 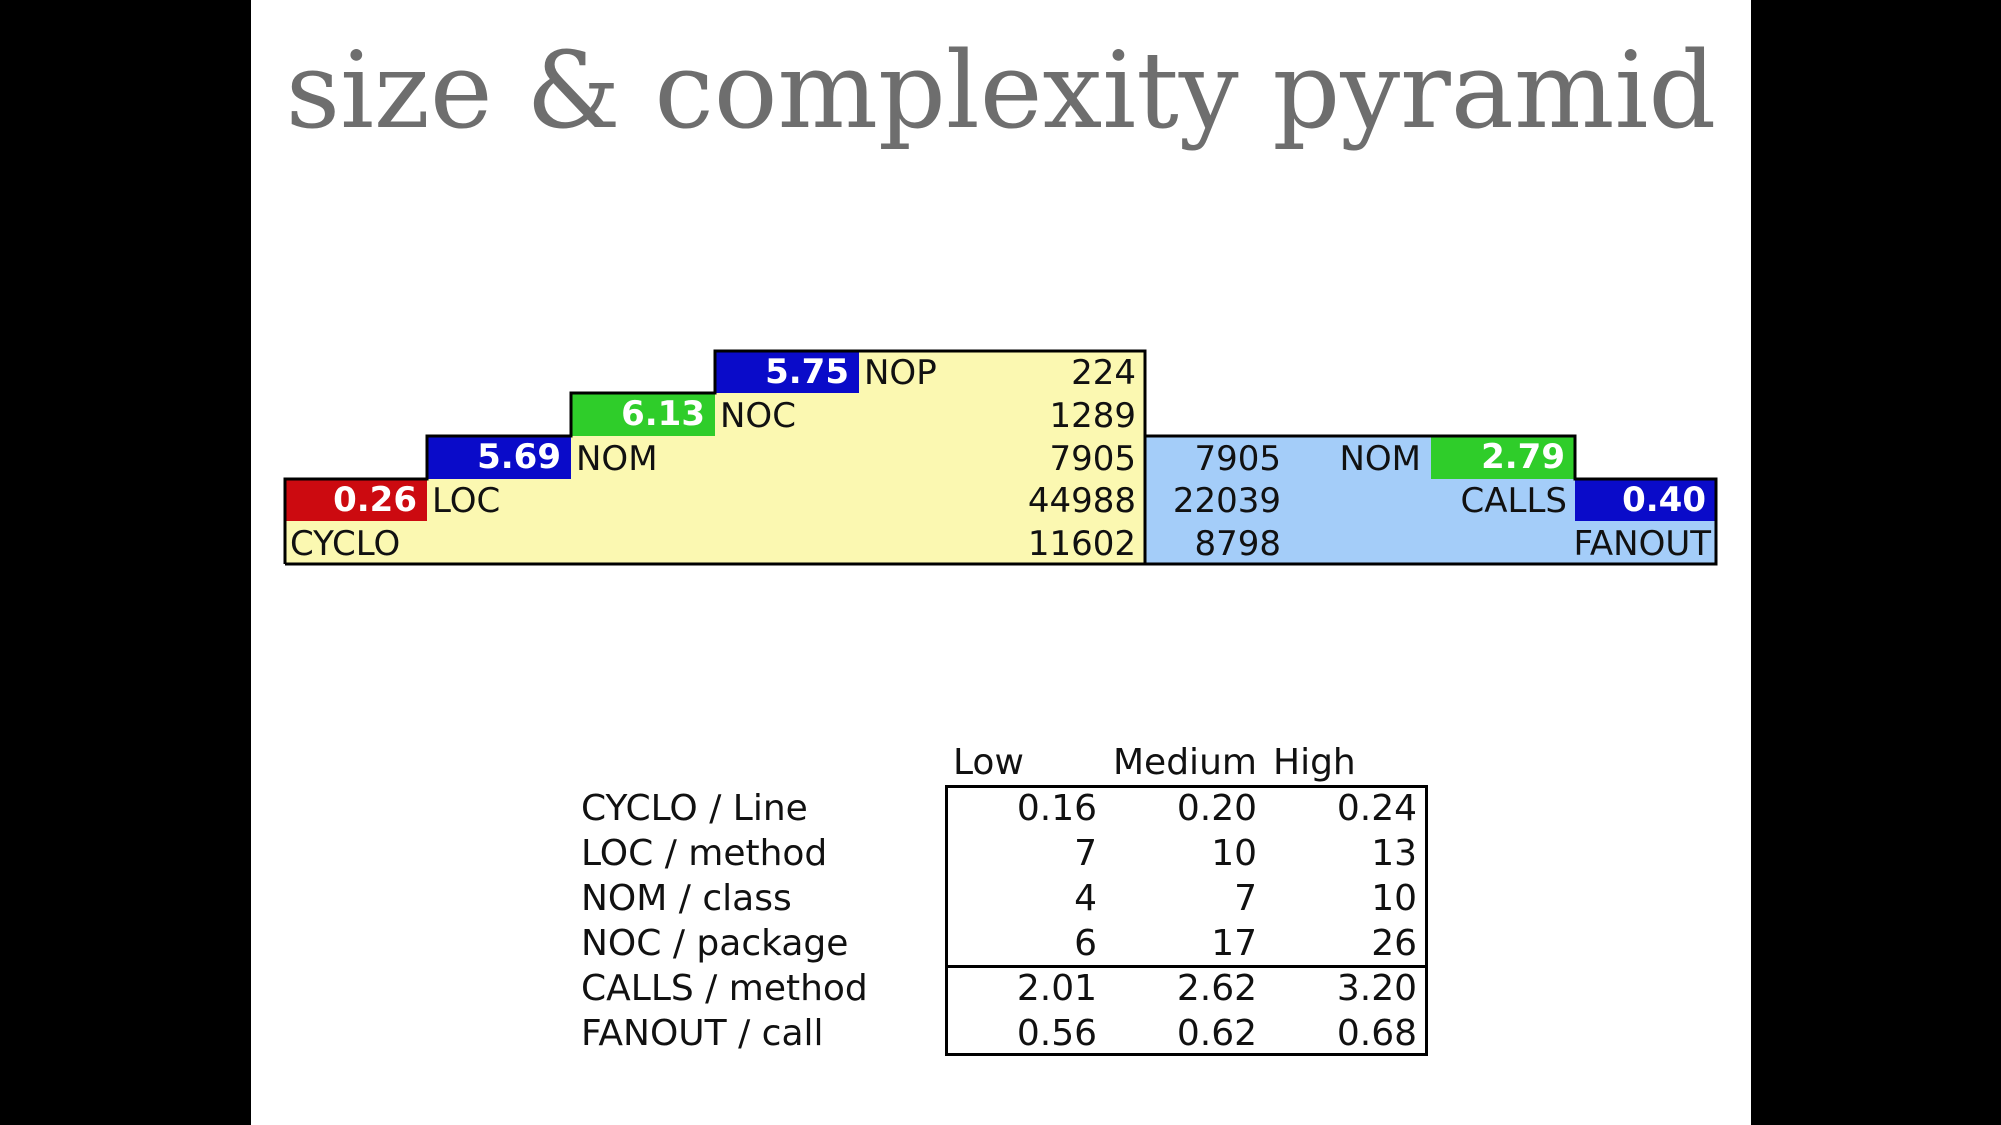 What do you see at coordinates (1237, 459) in the screenshot?
I see `right-nom-value: 7905` at bounding box center [1237, 459].